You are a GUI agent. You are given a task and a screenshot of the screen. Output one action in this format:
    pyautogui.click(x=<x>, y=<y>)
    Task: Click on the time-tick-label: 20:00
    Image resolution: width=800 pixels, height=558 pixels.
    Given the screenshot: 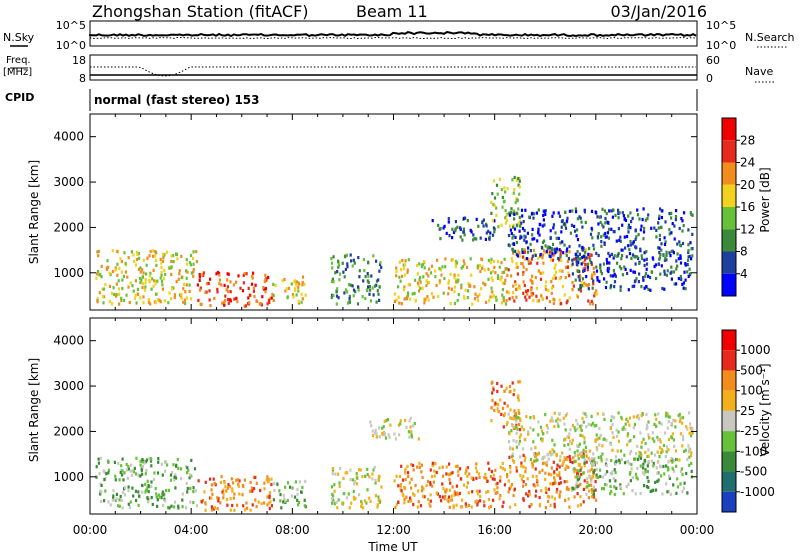 What is the action you would take?
    pyautogui.click(x=596, y=530)
    